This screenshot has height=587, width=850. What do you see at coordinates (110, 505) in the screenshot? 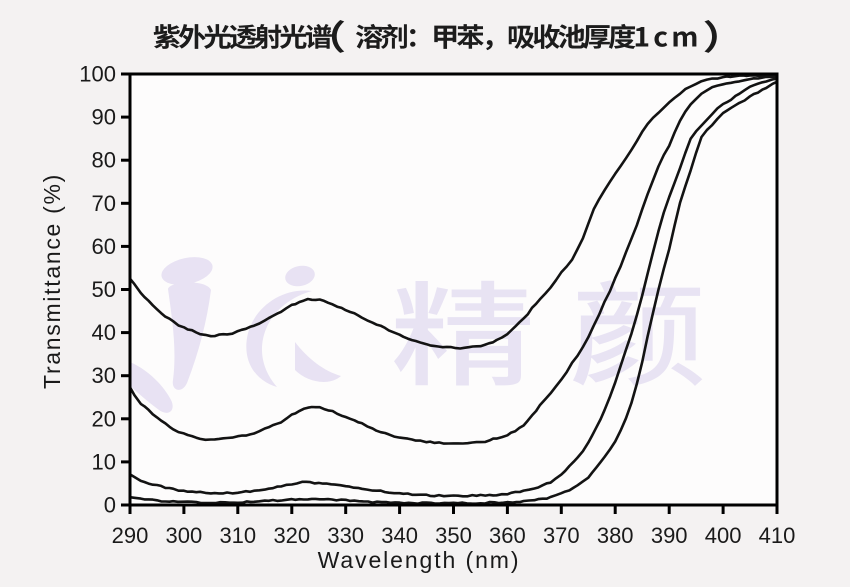
I see `svg-text: 0` at bounding box center [110, 505].